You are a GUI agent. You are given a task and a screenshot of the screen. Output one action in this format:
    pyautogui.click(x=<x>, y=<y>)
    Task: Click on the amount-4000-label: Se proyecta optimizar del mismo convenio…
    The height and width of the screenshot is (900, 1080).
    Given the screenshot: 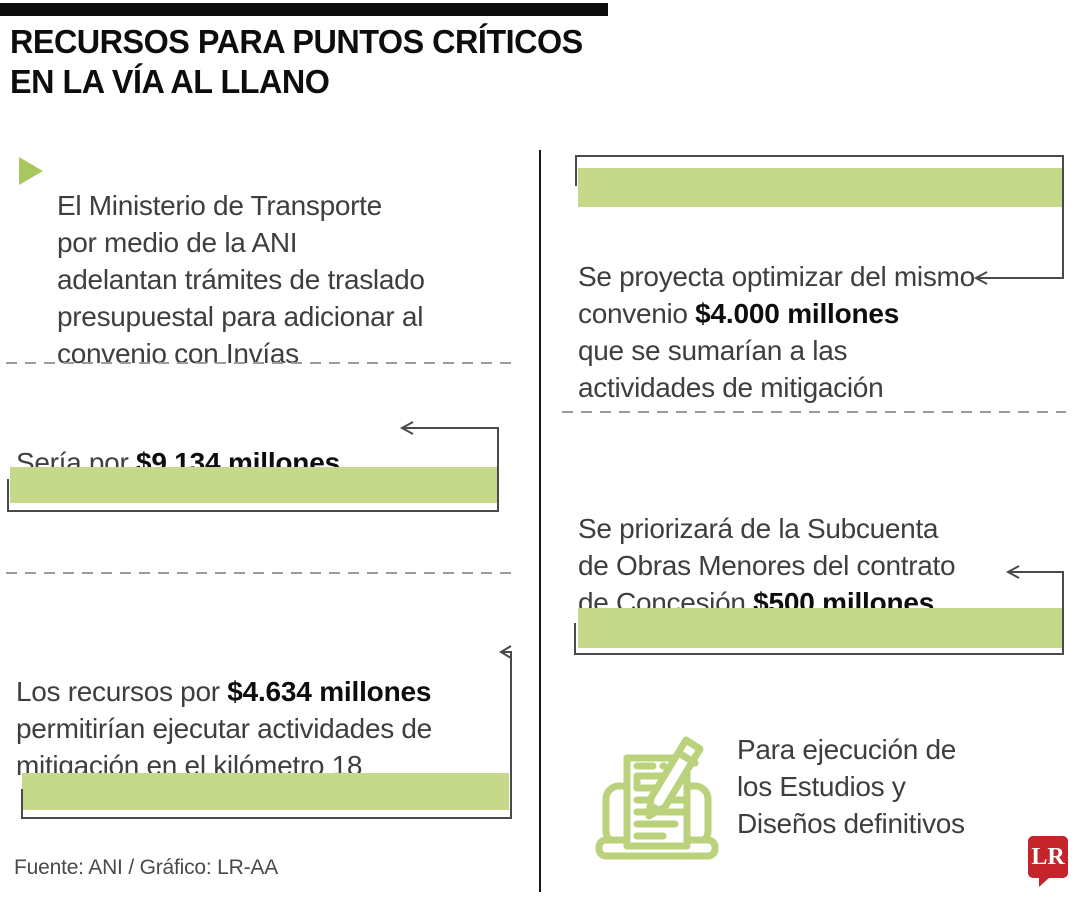 What is the action you would take?
    pyautogui.click(x=776, y=332)
    